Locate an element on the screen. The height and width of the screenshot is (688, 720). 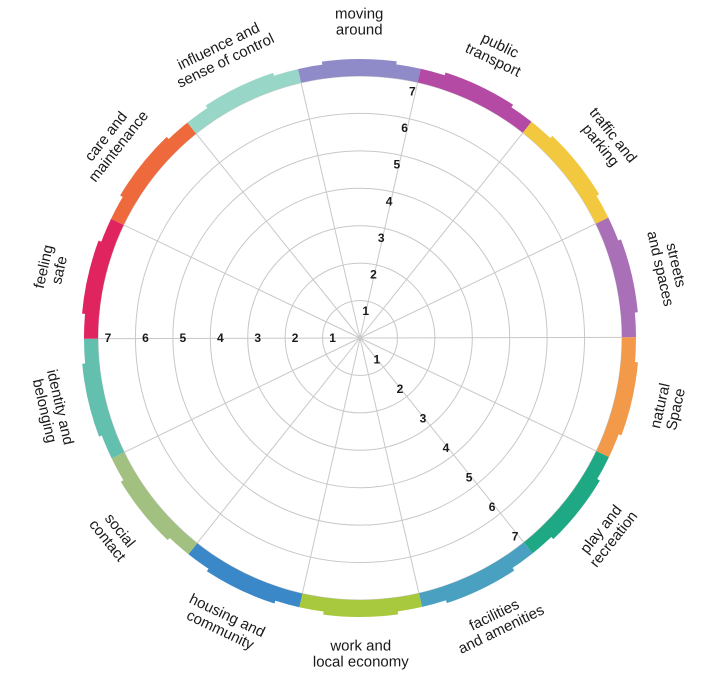
tick-upper-4: 4 is located at coordinates (389, 201).